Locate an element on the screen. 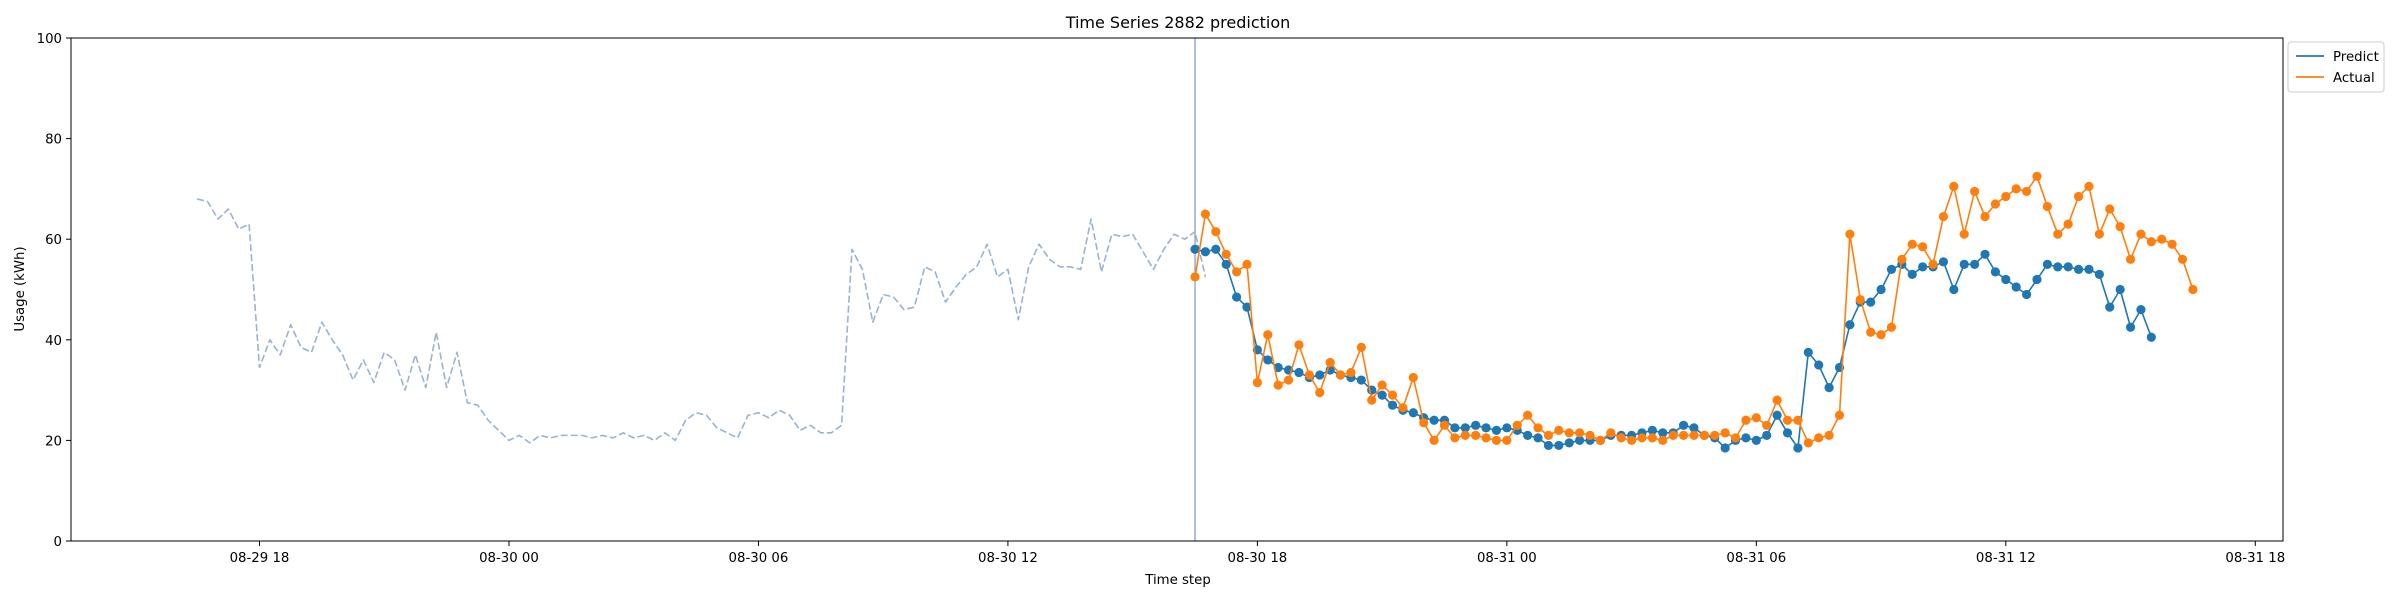 The width and height of the screenshot is (2400, 600). x-tick-label: 08-31 18 is located at coordinates (2255, 558).